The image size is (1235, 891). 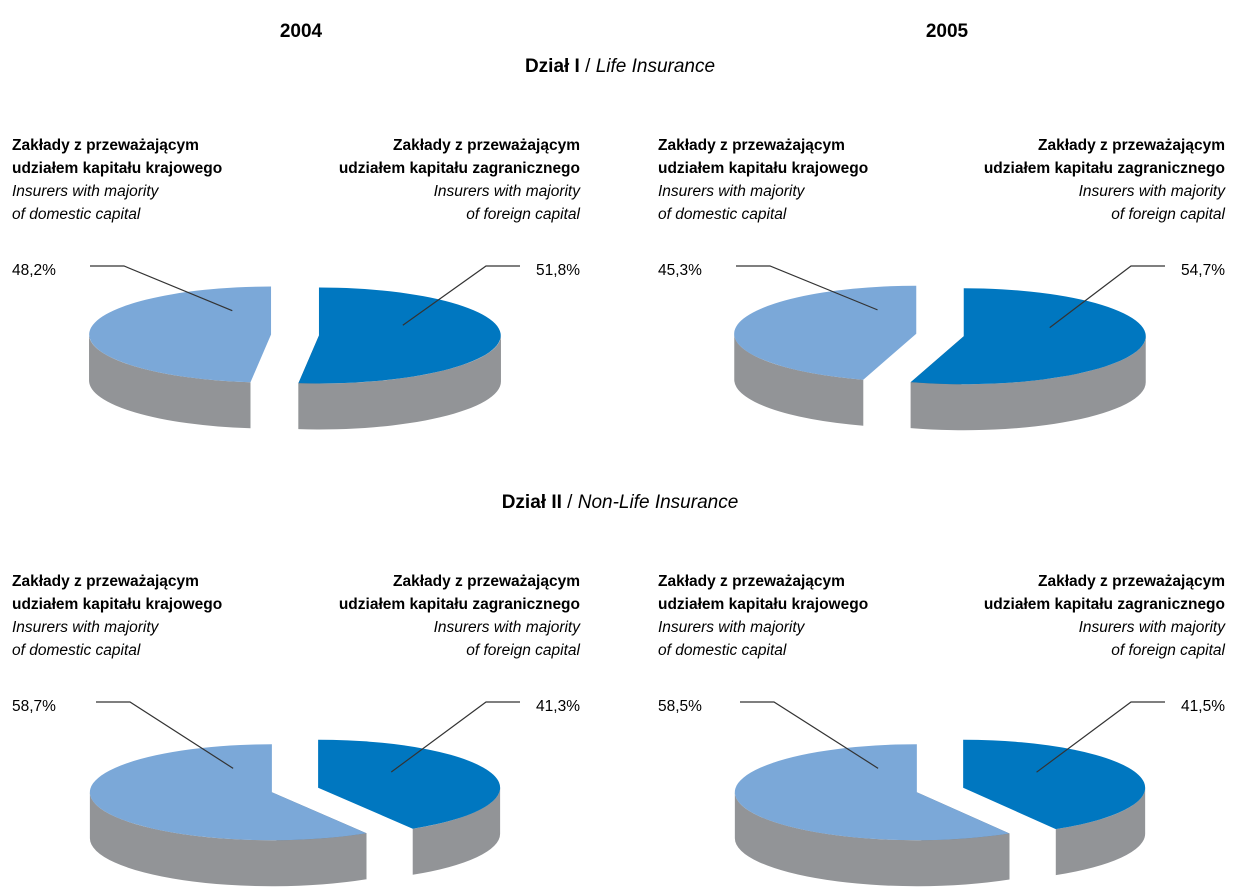 I want to click on section-nonlife-bold: Dział II, so click(x=532, y=502).